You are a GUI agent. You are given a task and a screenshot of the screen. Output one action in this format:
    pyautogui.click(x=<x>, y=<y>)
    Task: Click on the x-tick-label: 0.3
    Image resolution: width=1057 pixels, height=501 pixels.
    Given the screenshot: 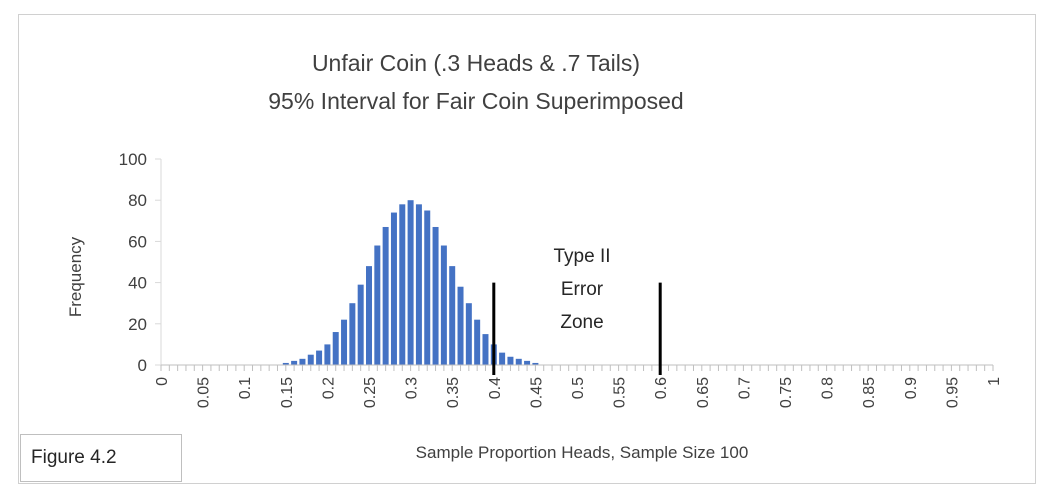 What is the action you would take?
    pyautogui.click(x=412, y=388)
    